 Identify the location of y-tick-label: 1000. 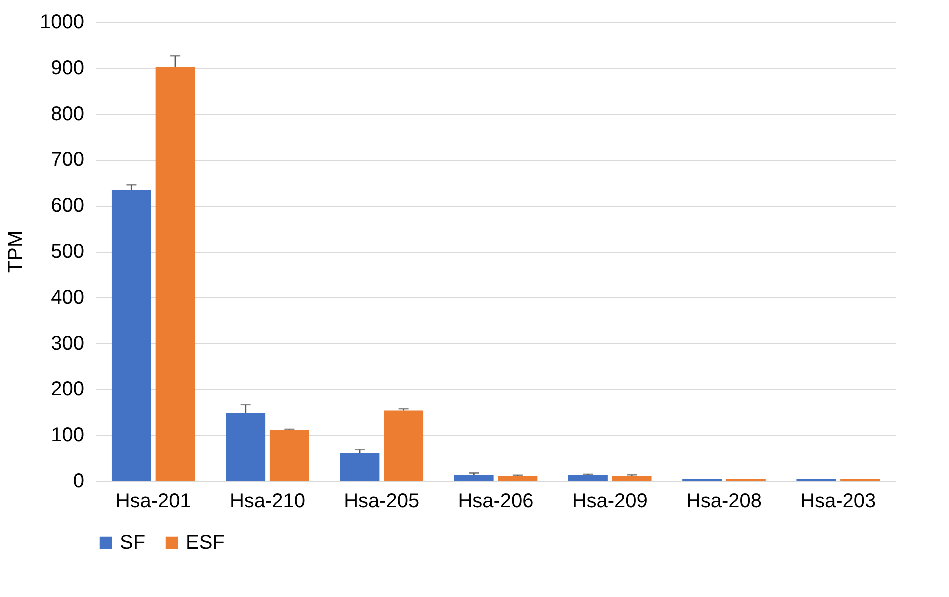
(62, 23).